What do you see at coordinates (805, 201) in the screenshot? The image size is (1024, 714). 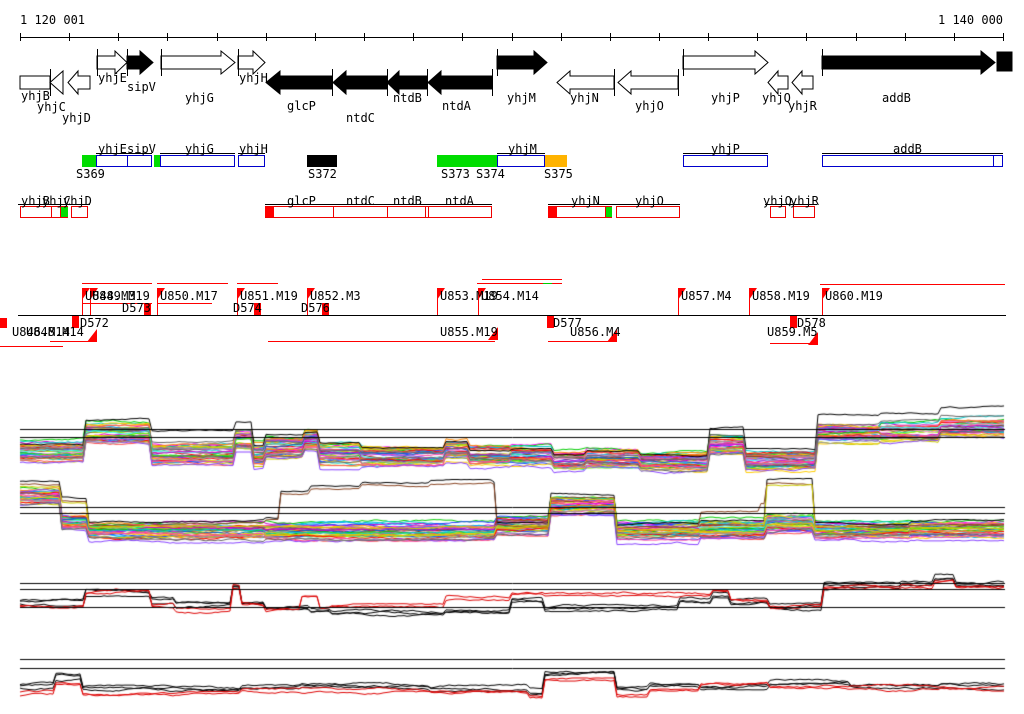 I see `segment-label-yhjR: yhjR` at bounding box center [805, 201].